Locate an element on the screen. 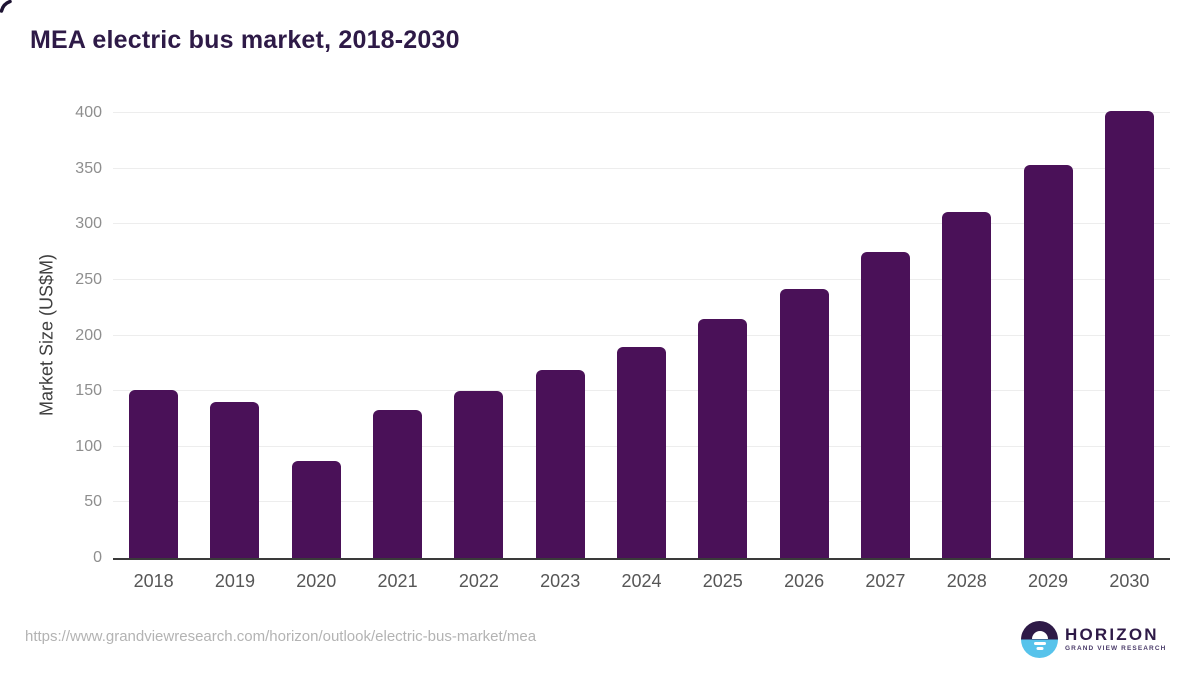 The width and height of the screenshot is (1200, 675). bar-2023 is located at coordinates (560, 464).